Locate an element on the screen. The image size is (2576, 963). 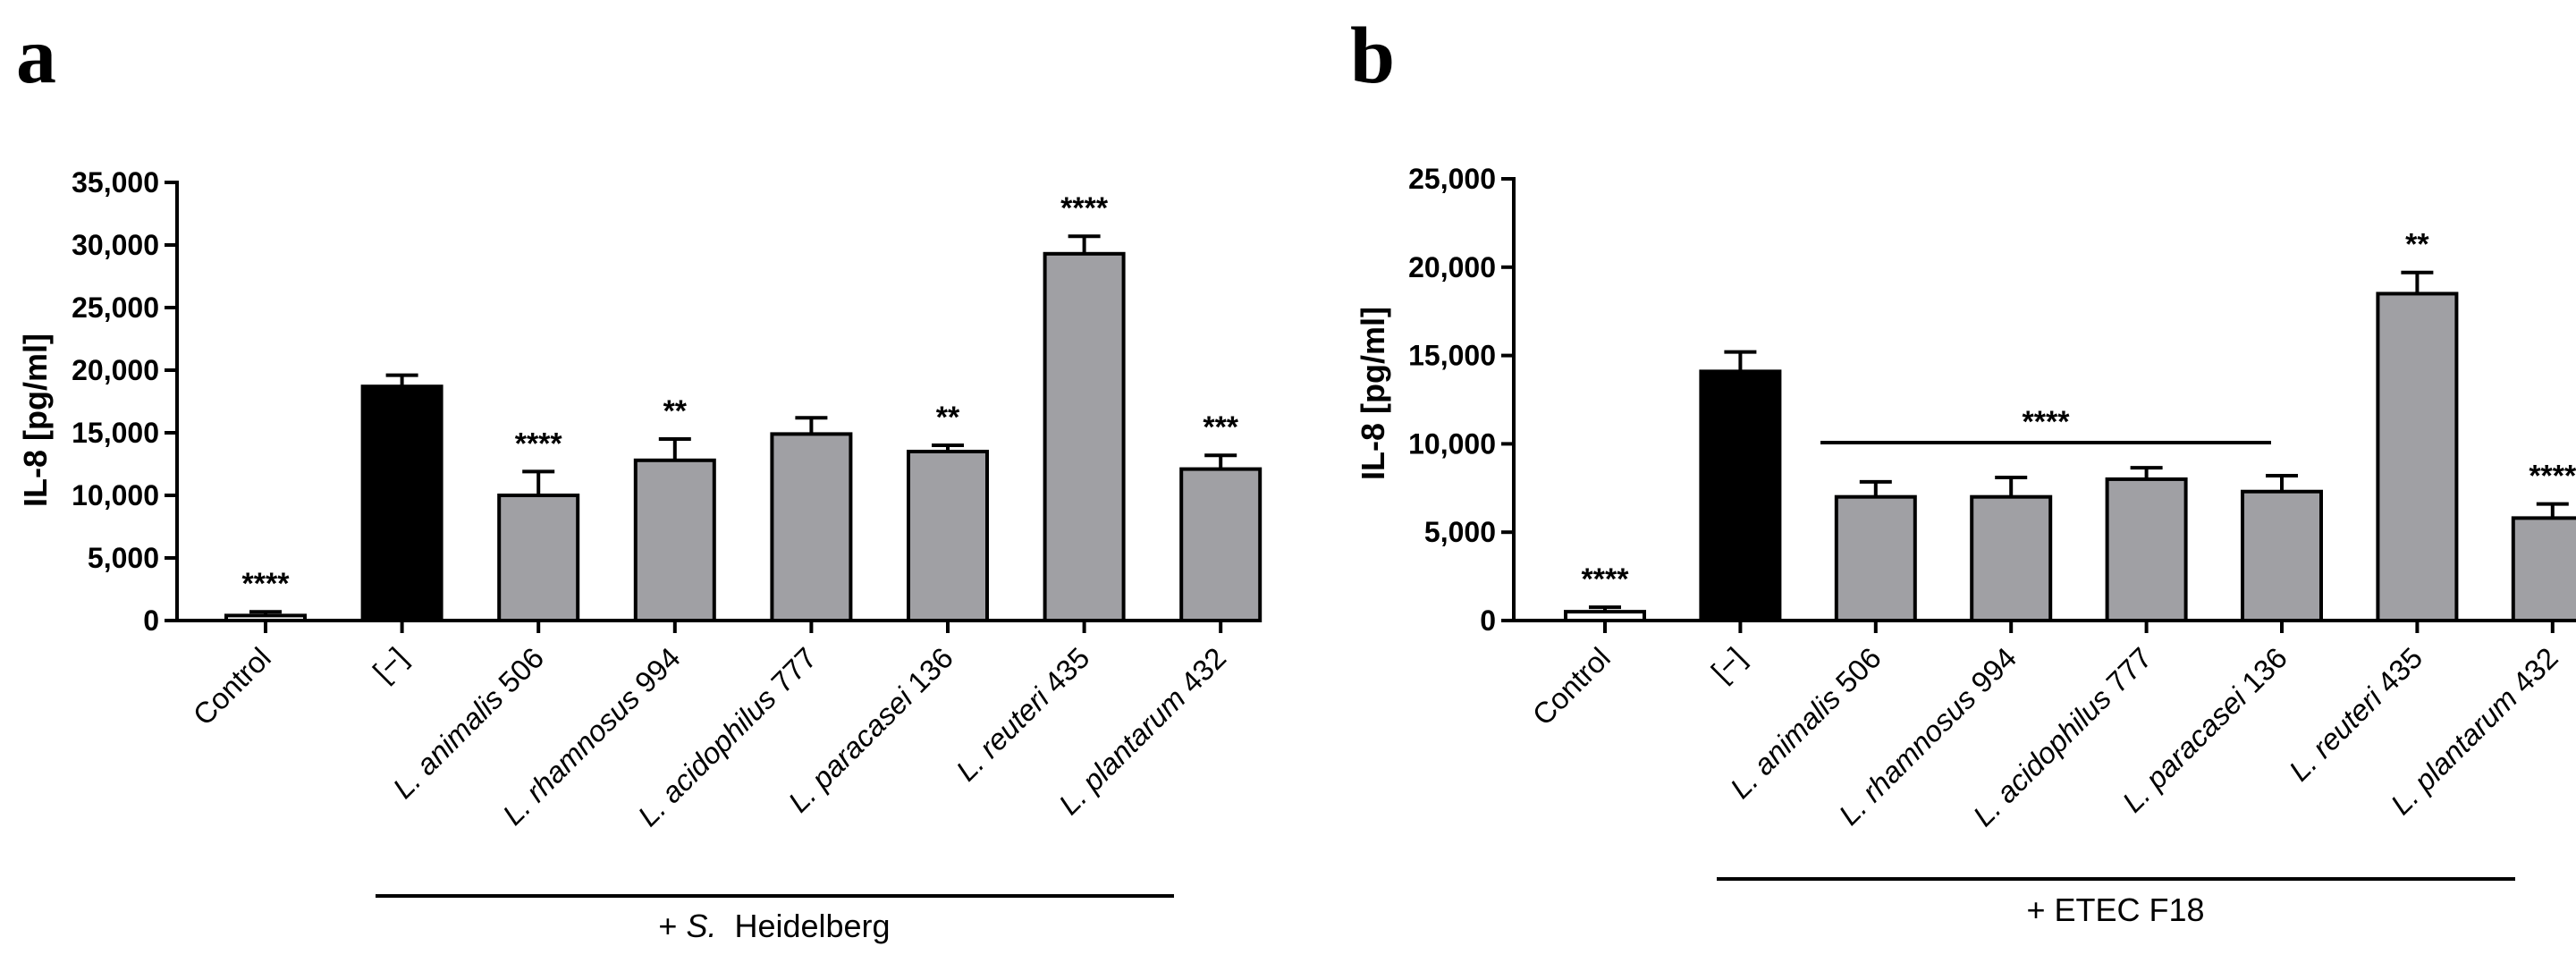
y-tick-label: 30,000 is located at coordinates (115, 245).